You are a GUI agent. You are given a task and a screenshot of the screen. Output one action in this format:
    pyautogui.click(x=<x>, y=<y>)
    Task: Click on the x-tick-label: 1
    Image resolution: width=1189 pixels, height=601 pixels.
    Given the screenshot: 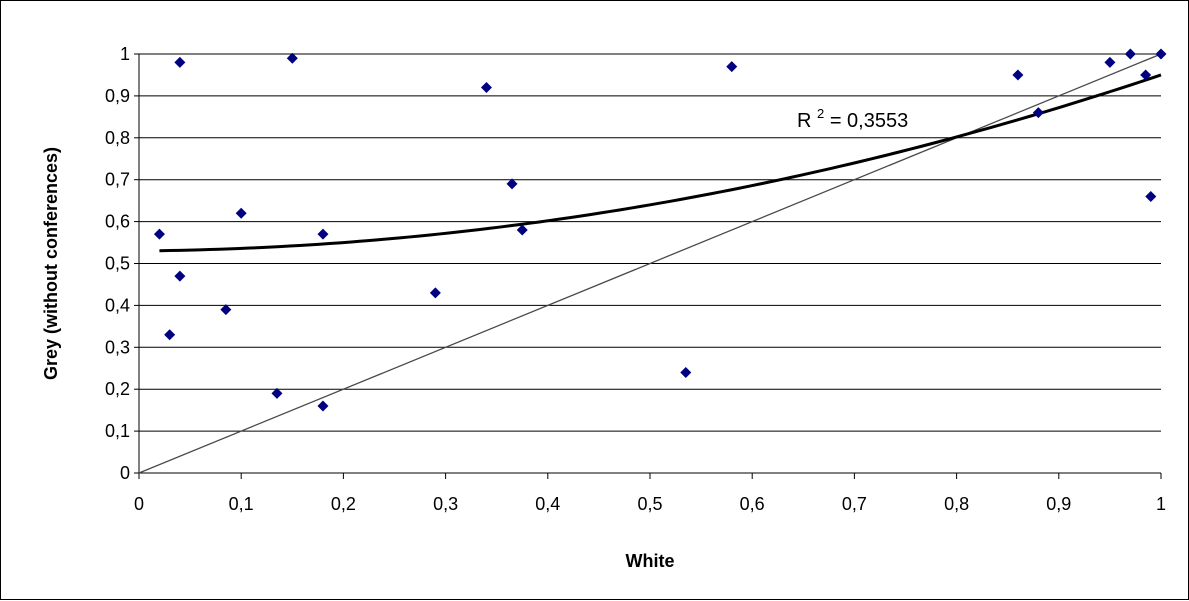 What is the action you would take?
    pyautogui.click(x=1161, y=504)
    